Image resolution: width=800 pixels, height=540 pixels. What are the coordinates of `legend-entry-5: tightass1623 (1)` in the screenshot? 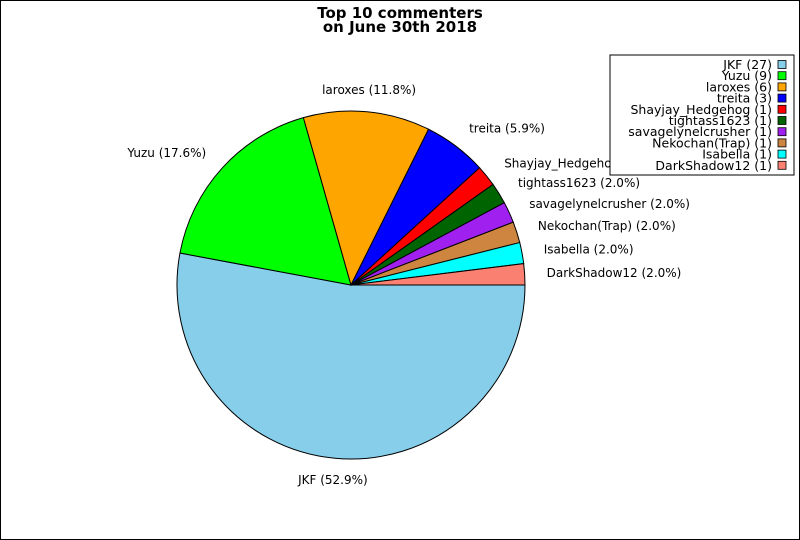 It's located at (720, 120).